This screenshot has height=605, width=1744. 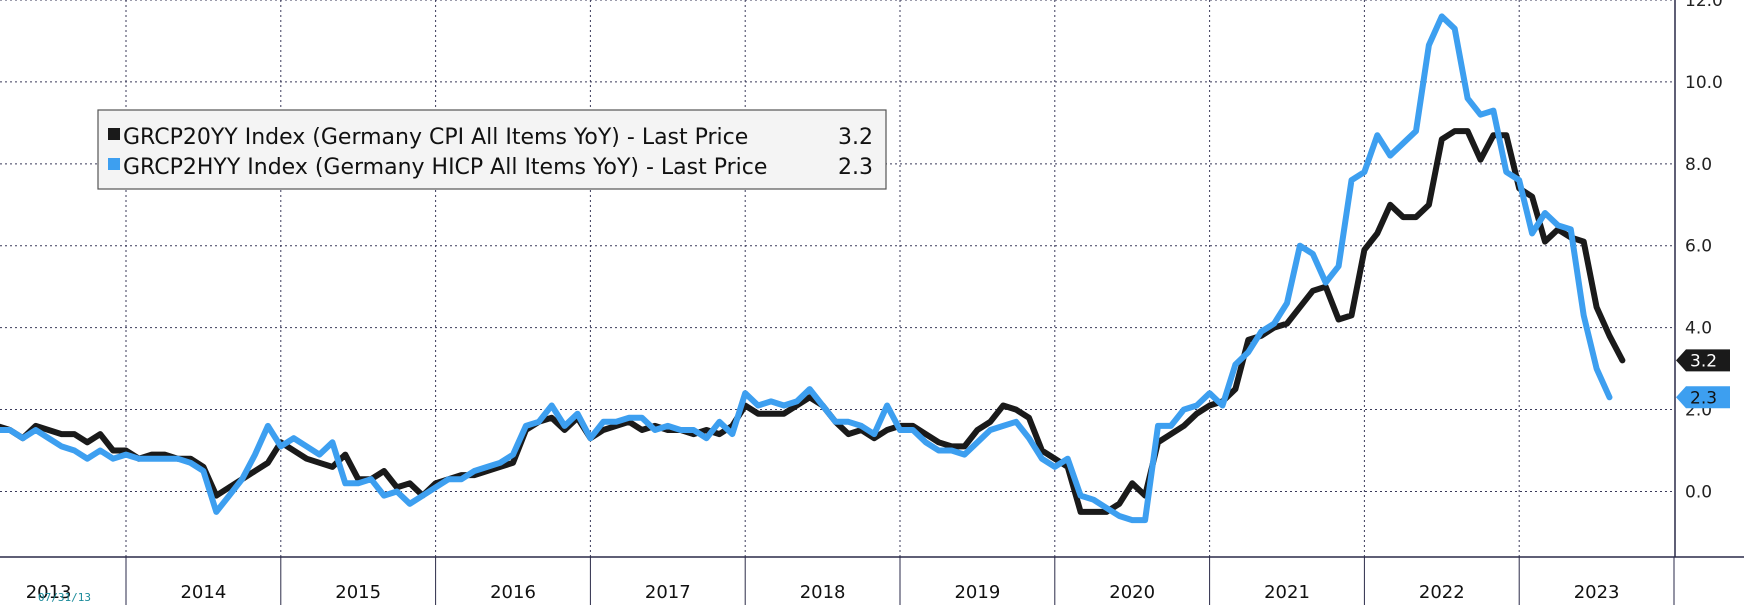 What do you see at coordinates (513, 592) in the screenshot?
I see `x-tick-label: 2016` at bounding box center [513, 592].